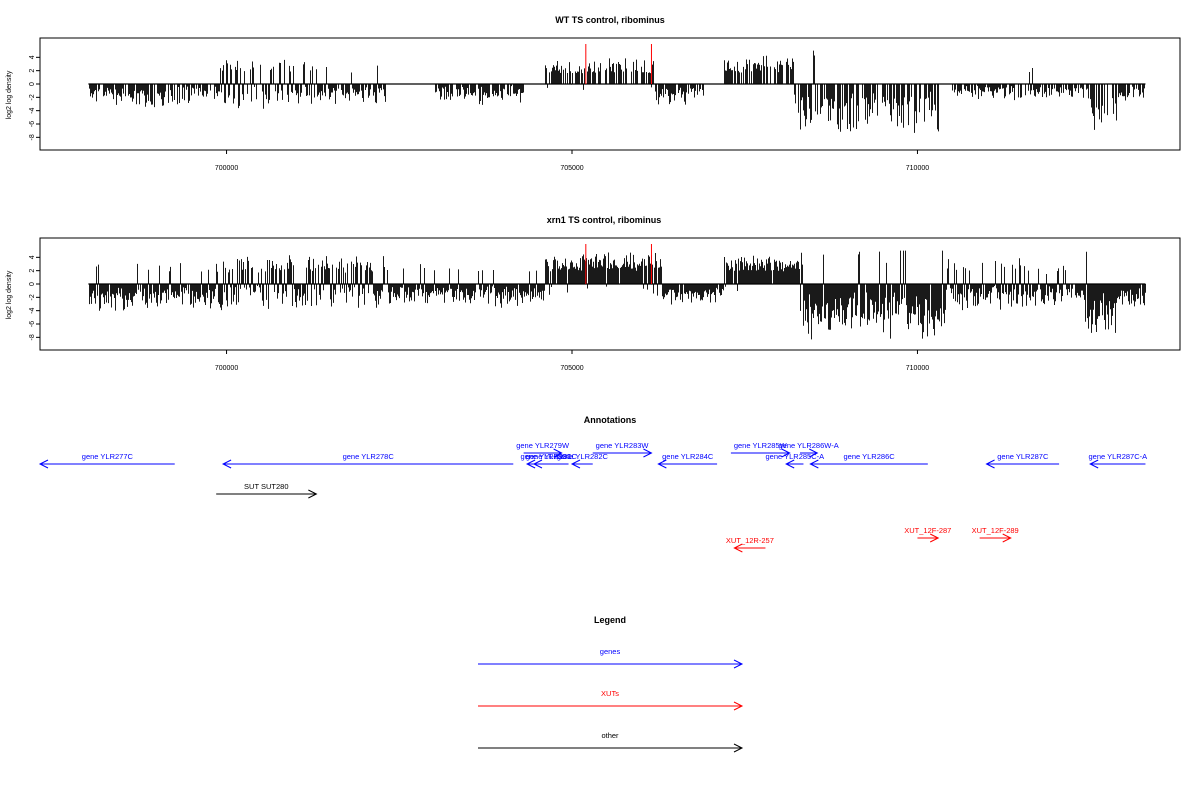 The image size is (1200, 800). Describe the element at coordinates (610, 20) in the screenshot. I see `wt-track-title: WT TS control, ribominus` at that location.